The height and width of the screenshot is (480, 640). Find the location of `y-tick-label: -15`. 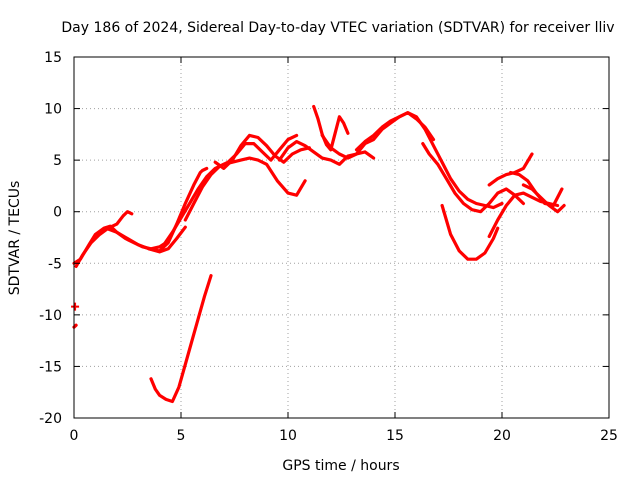

y-tick-label: -15 is located at coordinates (50, 367).